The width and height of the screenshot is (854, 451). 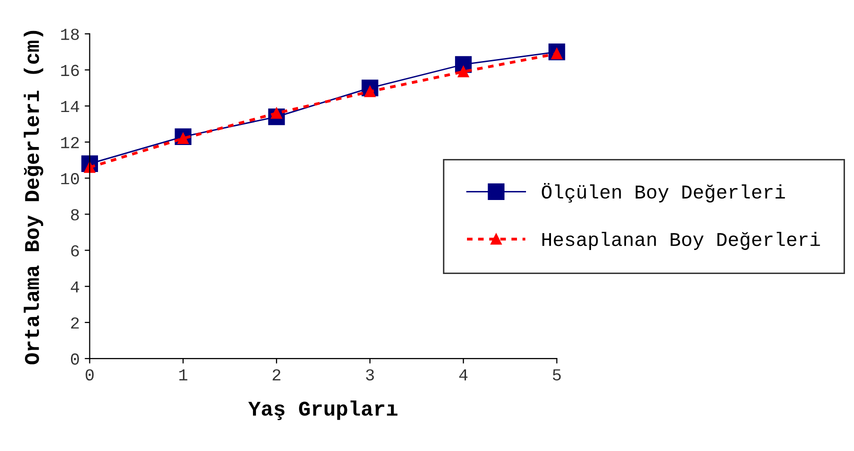 What do you see at coordinates (74, 359) in the screenshot?
I see `y-tick-label: 0` at bounding box center [74, 359].